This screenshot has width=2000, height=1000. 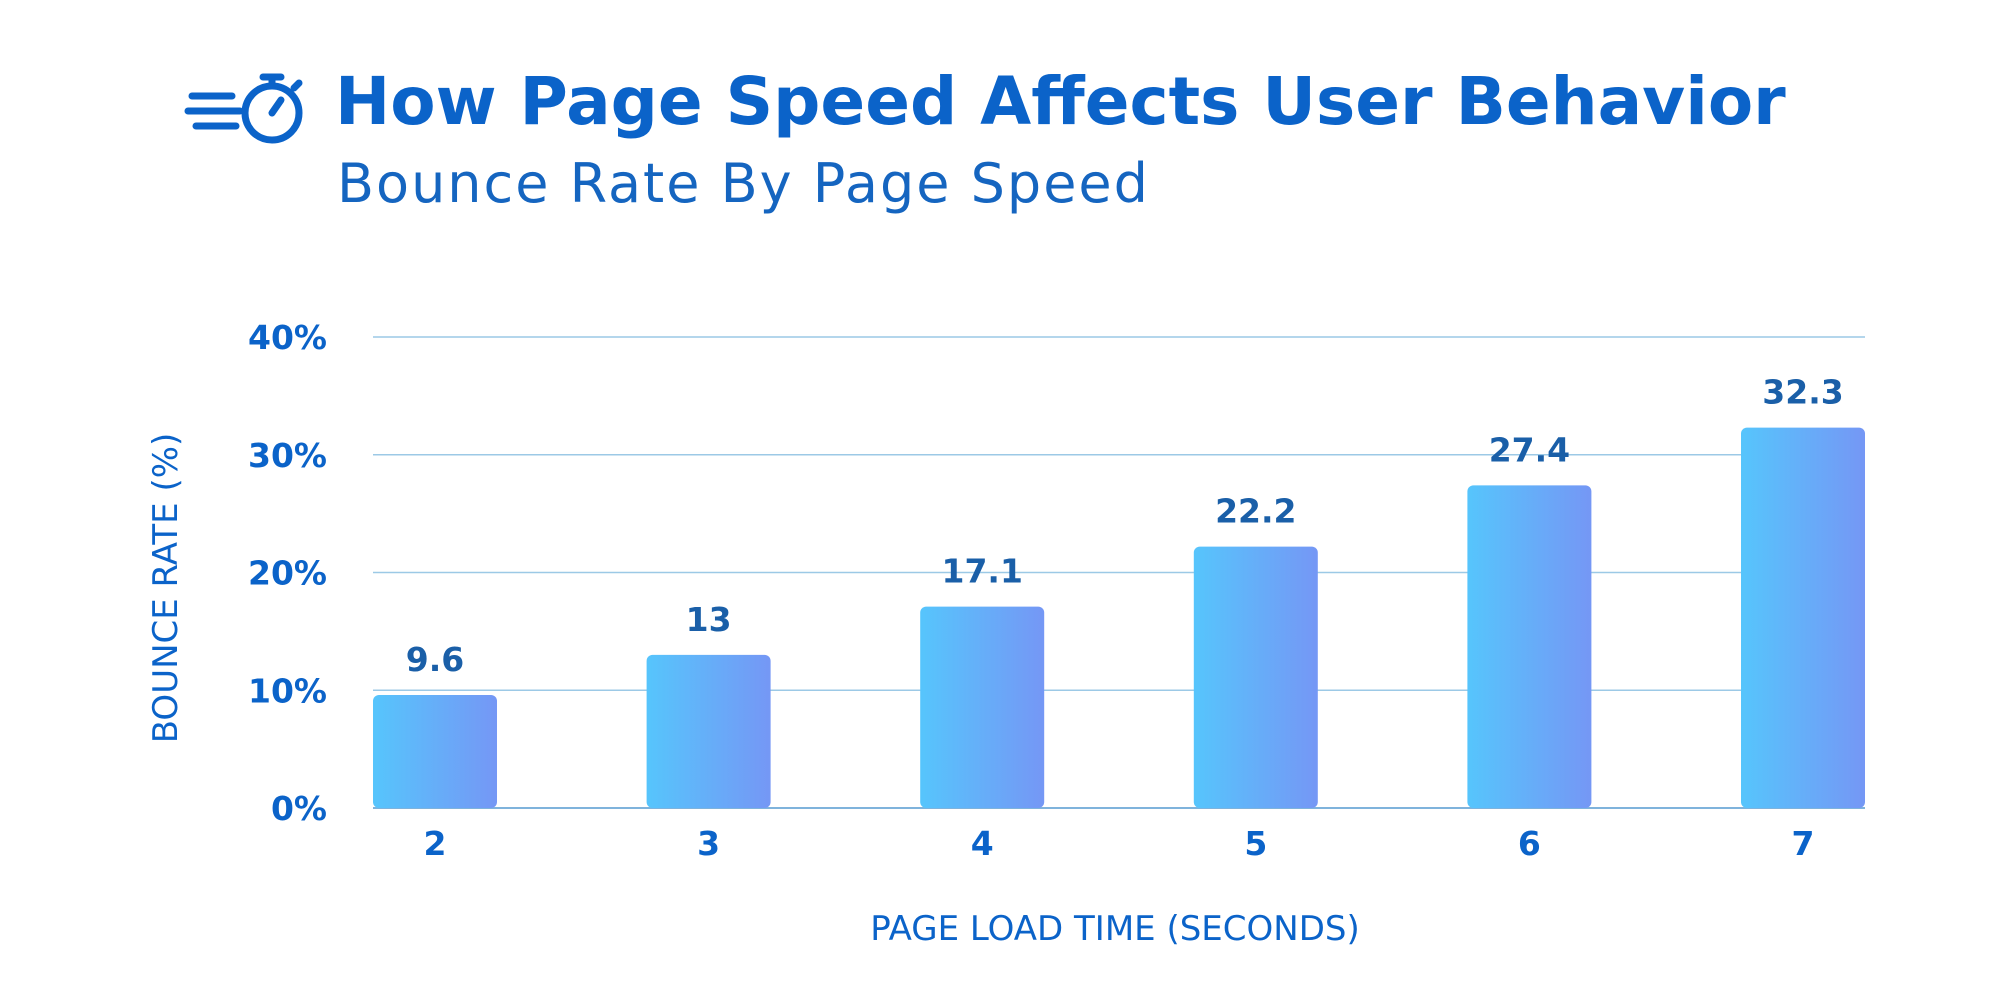 I want to click on y-tick-label: 20%, so click(x=287, y=573).